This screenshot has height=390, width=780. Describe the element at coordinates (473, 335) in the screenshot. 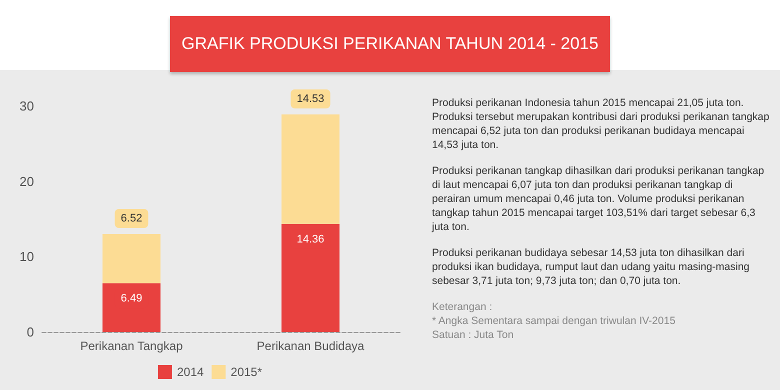

I see `text: Satuan : Juta Ton` at that location.